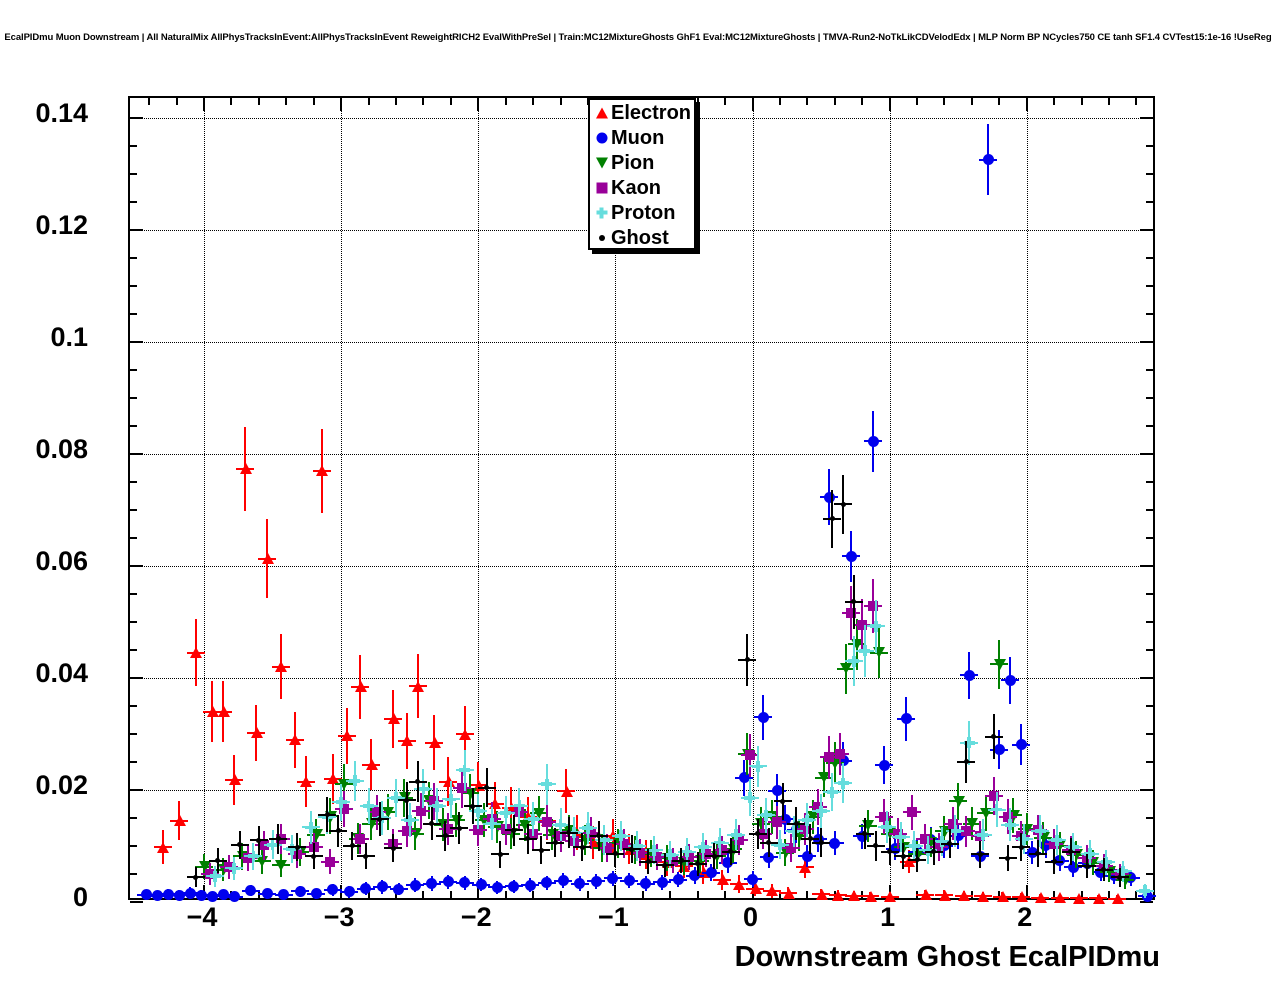 Image resolution: width=1276 pixels, height=996 pixels. Describe the element at coordinates (642, 112) in the screenshot. I see `legend-item-electron: Electron` at that location.